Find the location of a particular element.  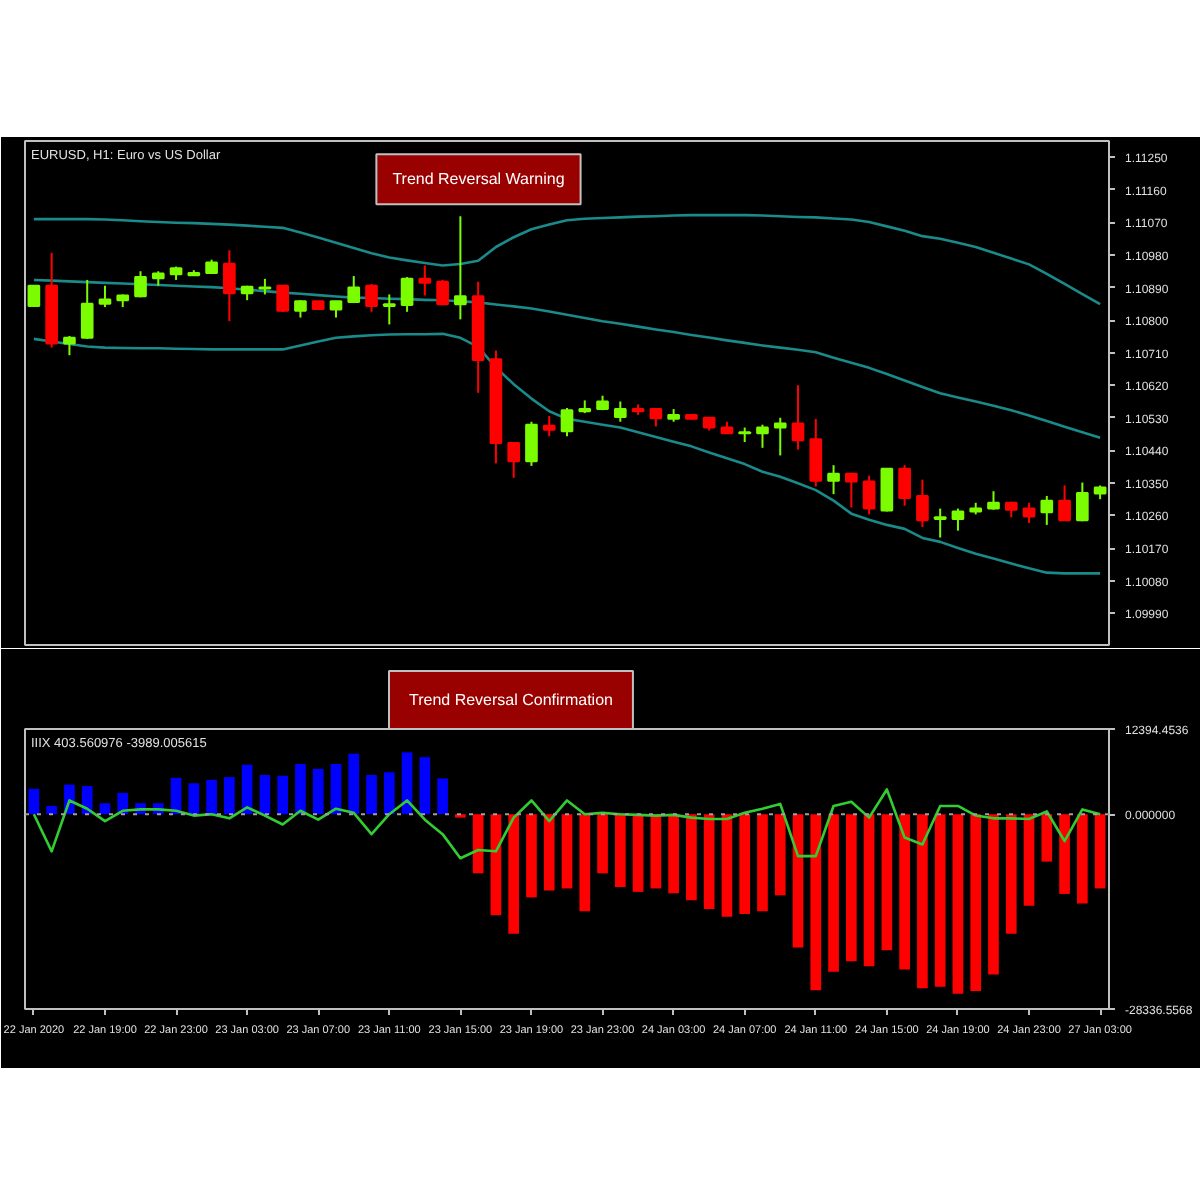

text: Trend Reversal Confirmation is located at coordinates (511, 700).